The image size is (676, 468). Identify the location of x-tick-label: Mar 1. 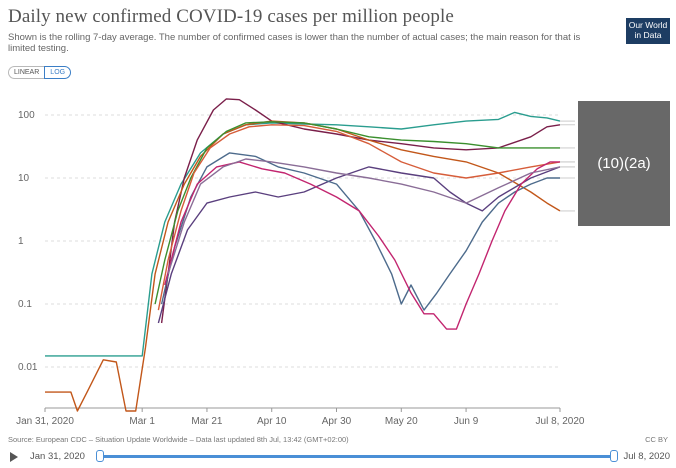
(142, 421).